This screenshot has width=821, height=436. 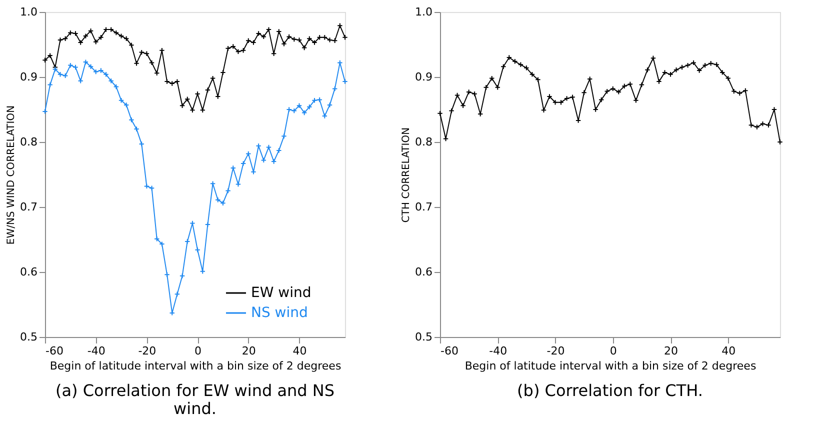 I want to click on text: (a) Correlation for EW wind and NS wind., so click(x=195, y=399).